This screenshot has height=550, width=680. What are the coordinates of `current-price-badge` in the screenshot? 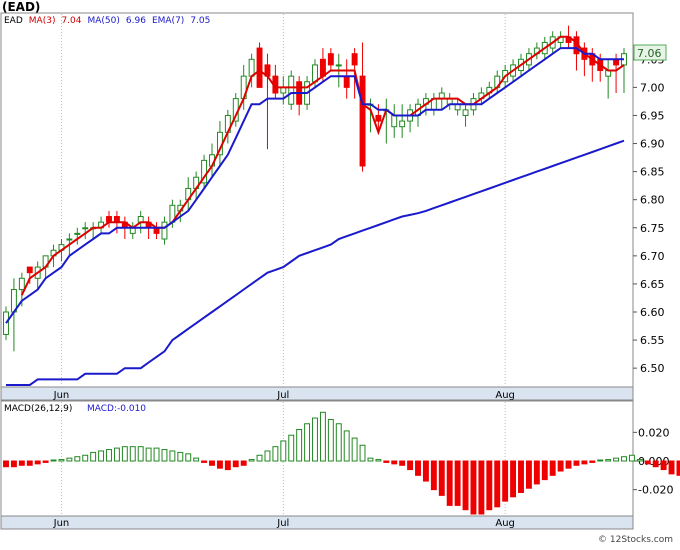 It's located at (650, 52).